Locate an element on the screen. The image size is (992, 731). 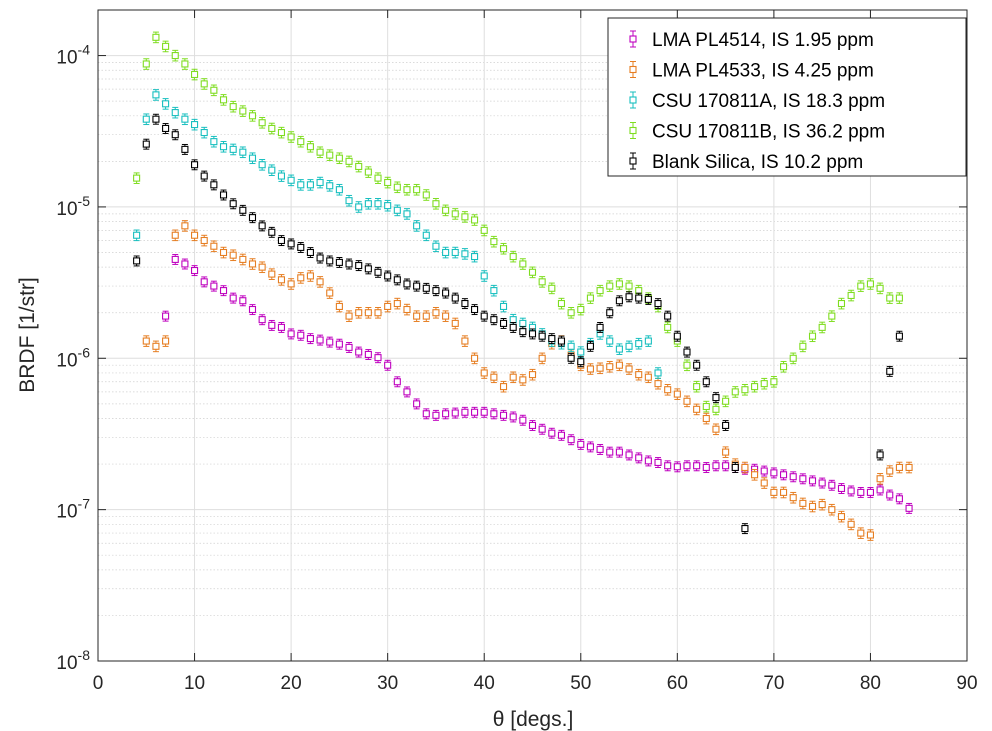
legend-box is located at coordinates (787, 97).